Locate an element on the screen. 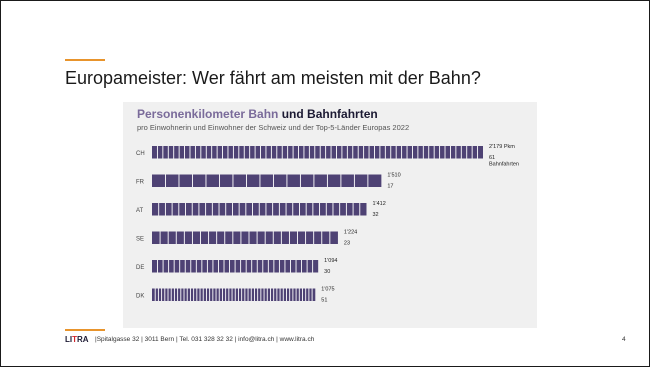 Image resolution: width=650 pixels, height=367 pixels. logo-text-li: LI is located at coordinates (69, 339).